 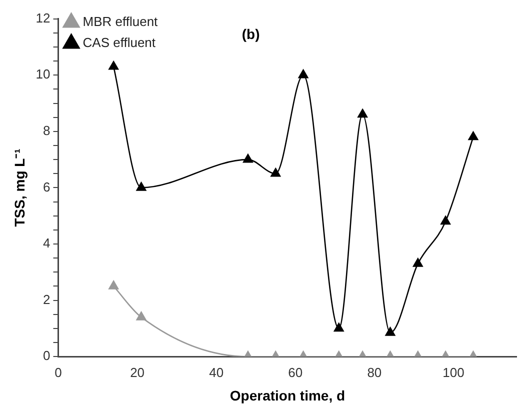 What do you see at coordinates (288, 395) in the screenshot?
I see `x-axis-title: Operation time, d` at bounding box center [288, 395].